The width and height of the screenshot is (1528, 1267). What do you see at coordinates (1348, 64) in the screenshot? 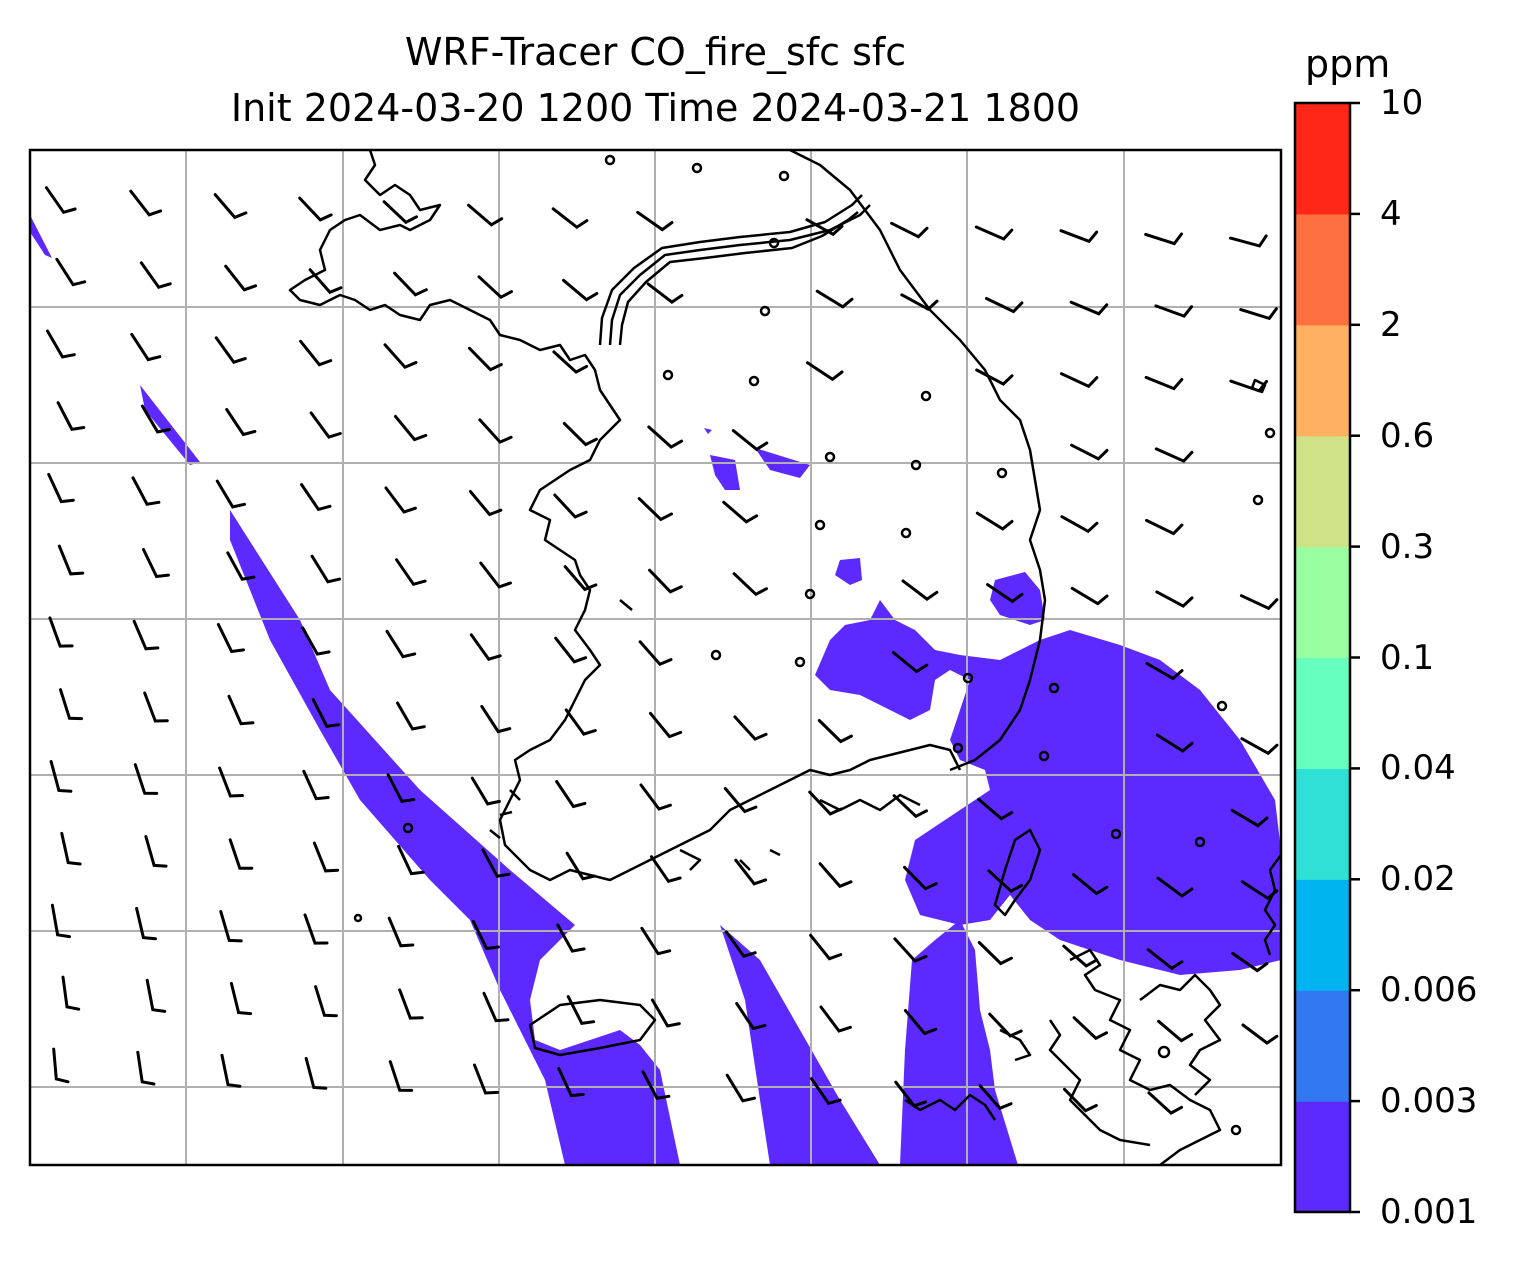
I see `colorbar-unit: ppm` at bounding box center [1348, 64].